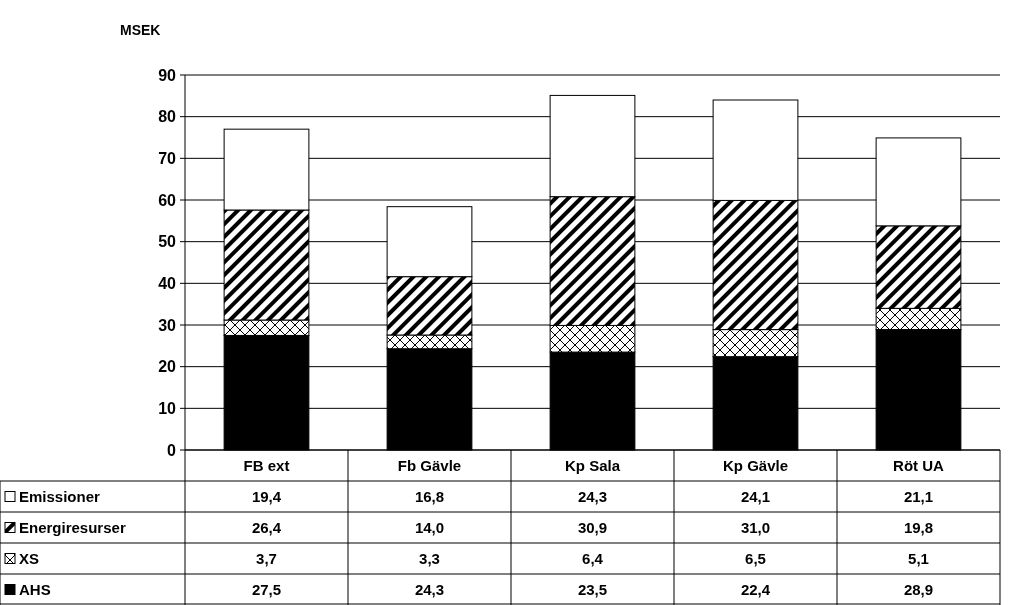 The height and width of the screenshot is (605, 1013). What do you see at coordinates (918, 496) in the screenshot?
I see `data-label: 21,1` at bounding box center [918, 496].